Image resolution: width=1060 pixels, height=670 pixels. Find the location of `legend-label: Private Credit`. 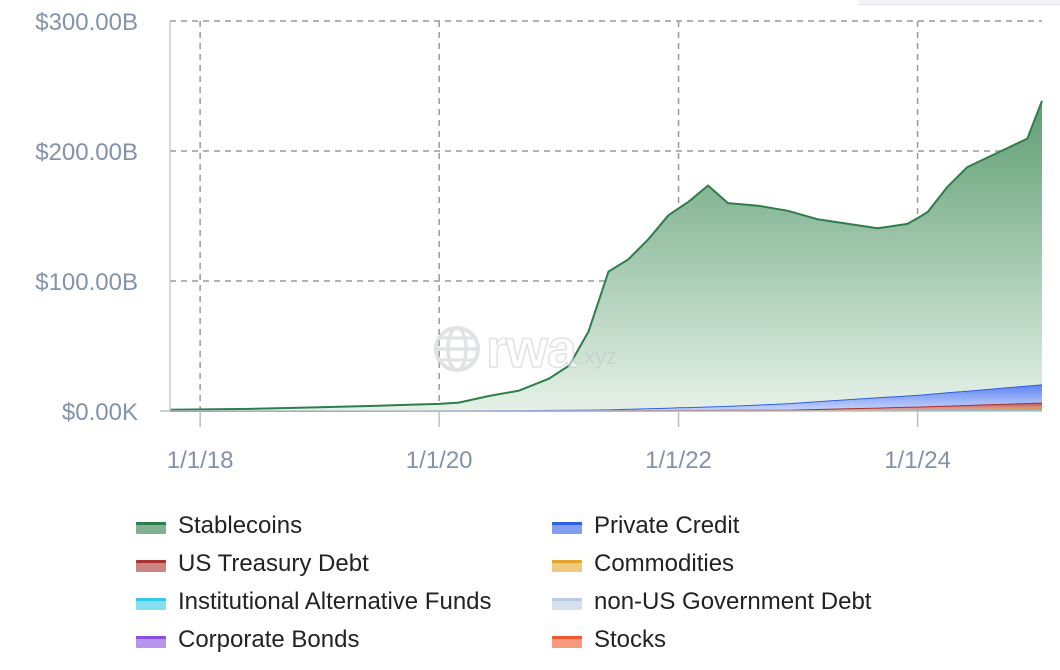

legend-label: Private Credit is located at coordinates (667, 525).